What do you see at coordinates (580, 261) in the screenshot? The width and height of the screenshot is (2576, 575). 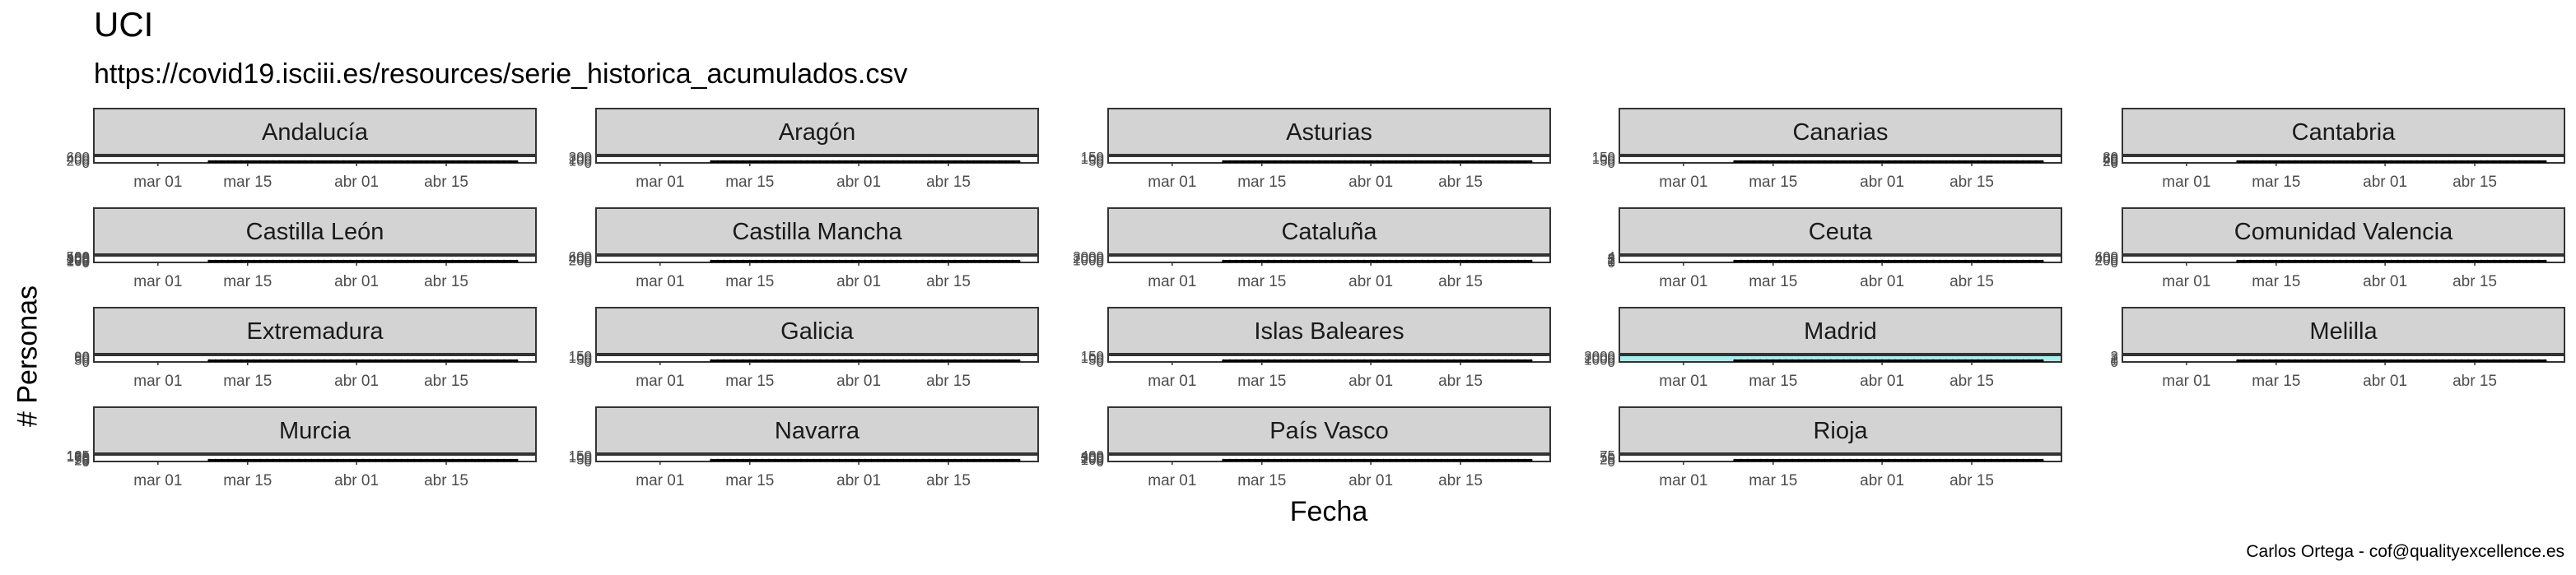 I see `y-tick-label: 200` at bounding box center [580, 261].